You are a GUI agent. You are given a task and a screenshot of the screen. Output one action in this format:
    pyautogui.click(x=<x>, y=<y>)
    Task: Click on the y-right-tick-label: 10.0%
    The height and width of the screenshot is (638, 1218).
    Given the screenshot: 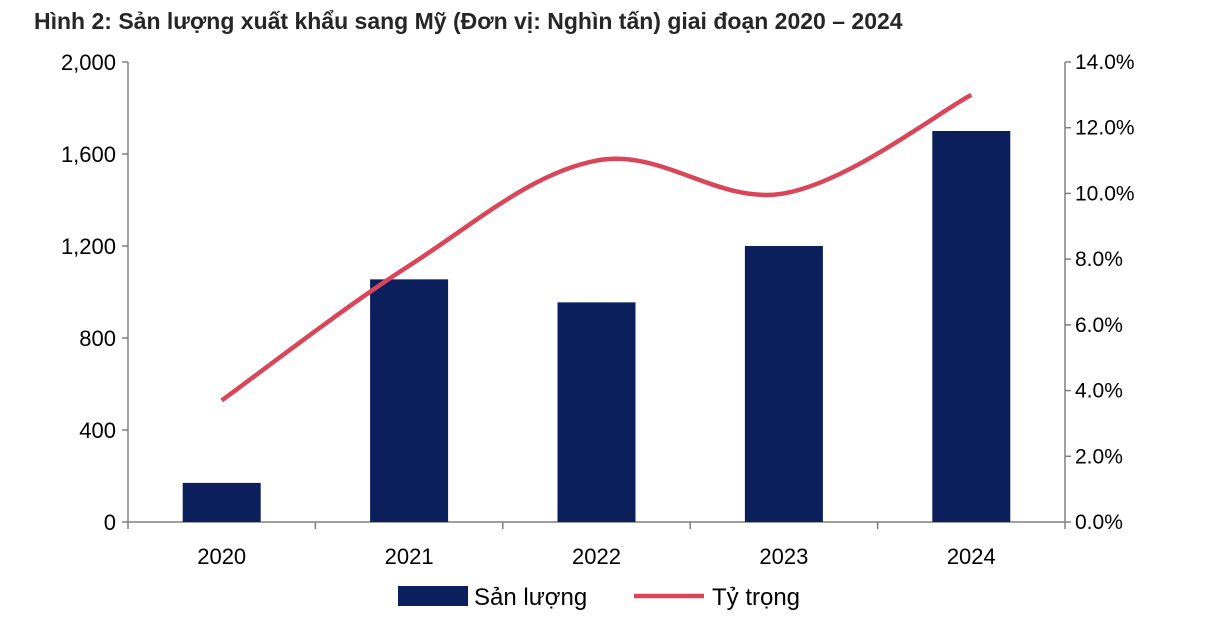 What is the action you would take?
    pyautogui.click(x=1105, y=193)
    